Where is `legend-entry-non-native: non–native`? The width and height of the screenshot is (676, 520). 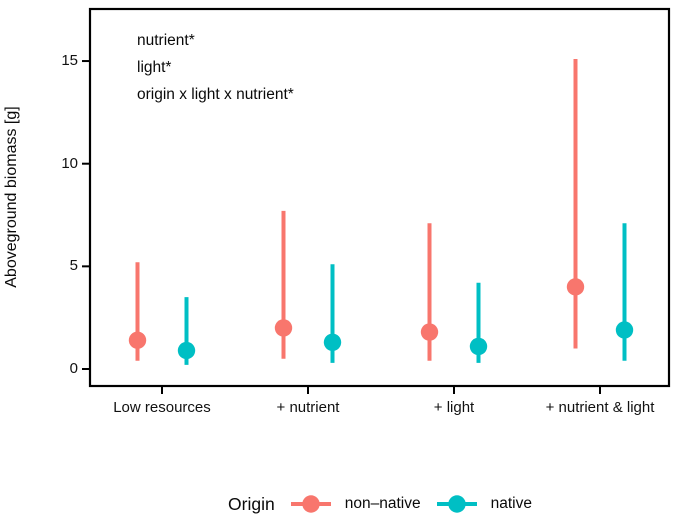
legend-entry-non-native: non–native is located at coordinates (355, 504).